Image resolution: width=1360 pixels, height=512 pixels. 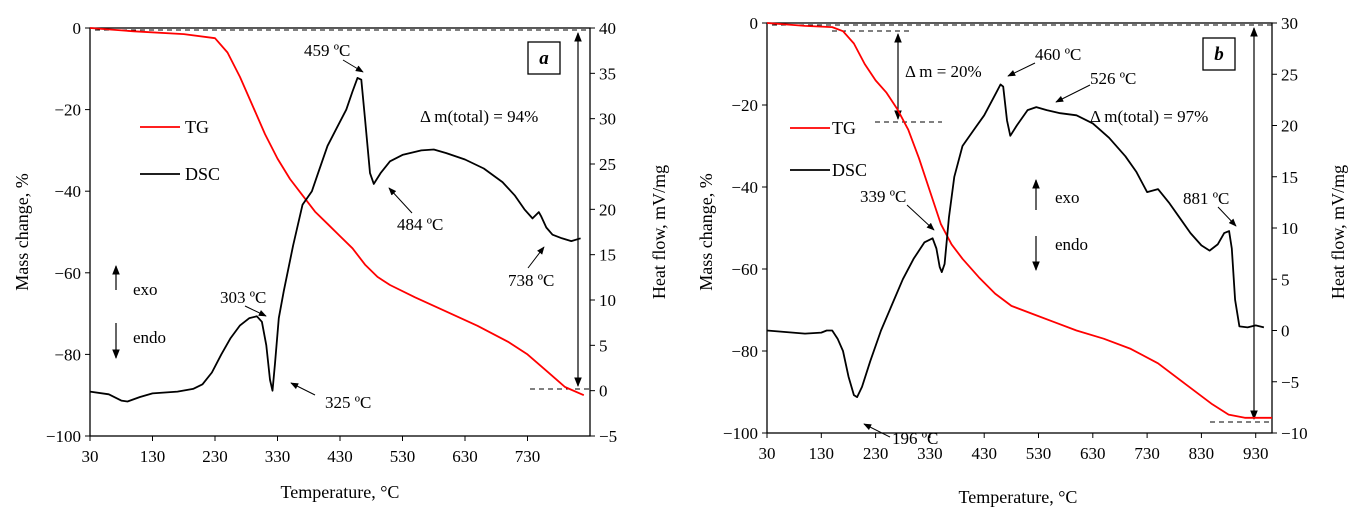 What do you see at coordinates (1202, 453) in the screenshot?
I see `x-tick-label: 830` at bounding box center [1202, 453].